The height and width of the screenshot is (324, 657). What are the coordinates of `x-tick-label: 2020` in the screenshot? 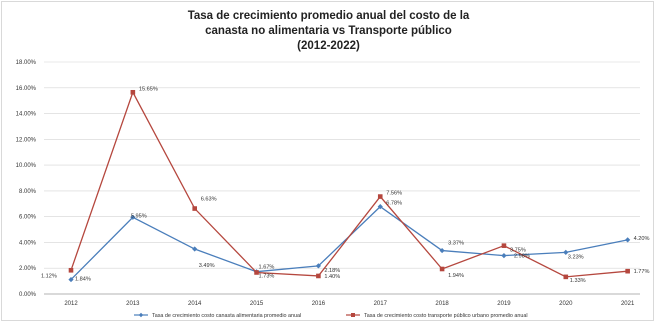 It's located at (566, 304).